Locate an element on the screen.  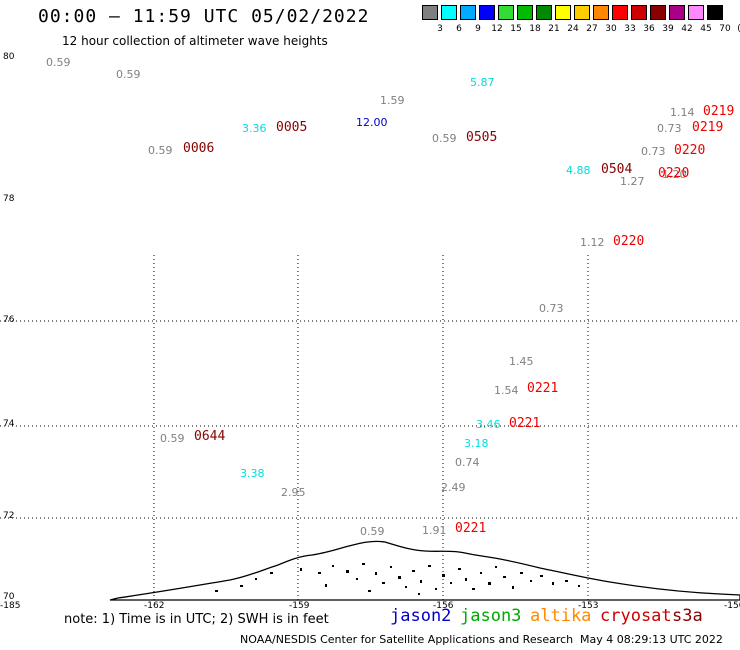
swh-value: 1.59 is located at coordinates (392, 100).